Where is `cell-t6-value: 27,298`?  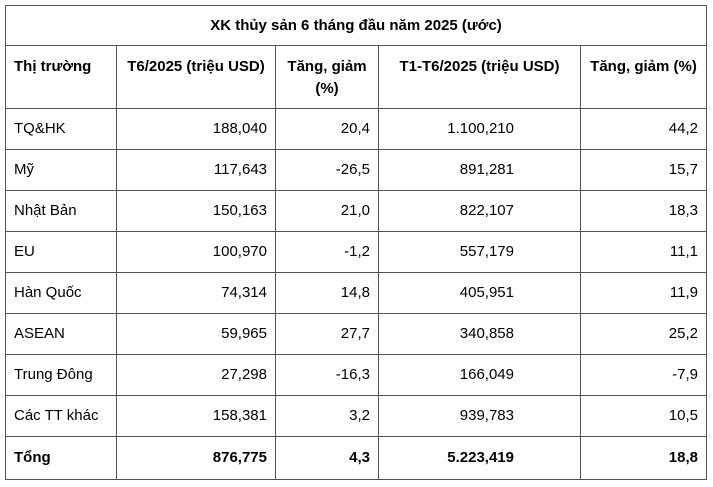 cell-t6-value: 27,298 is located at coordinates (196, 375).